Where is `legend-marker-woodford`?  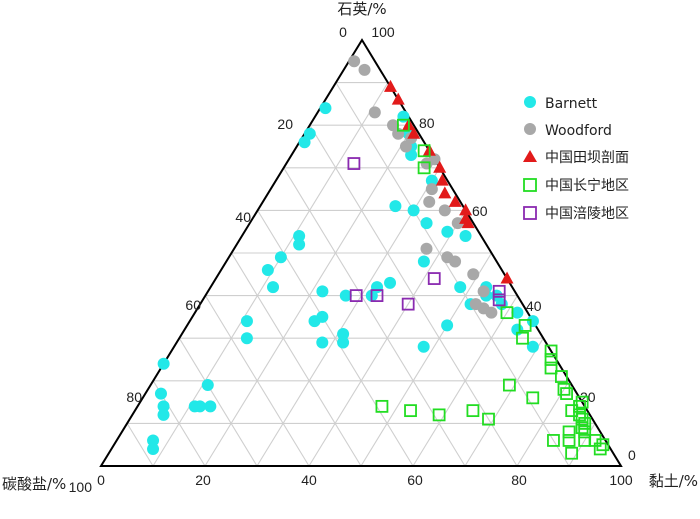
legend-marker-woodford is located at coordinates (530, 129).